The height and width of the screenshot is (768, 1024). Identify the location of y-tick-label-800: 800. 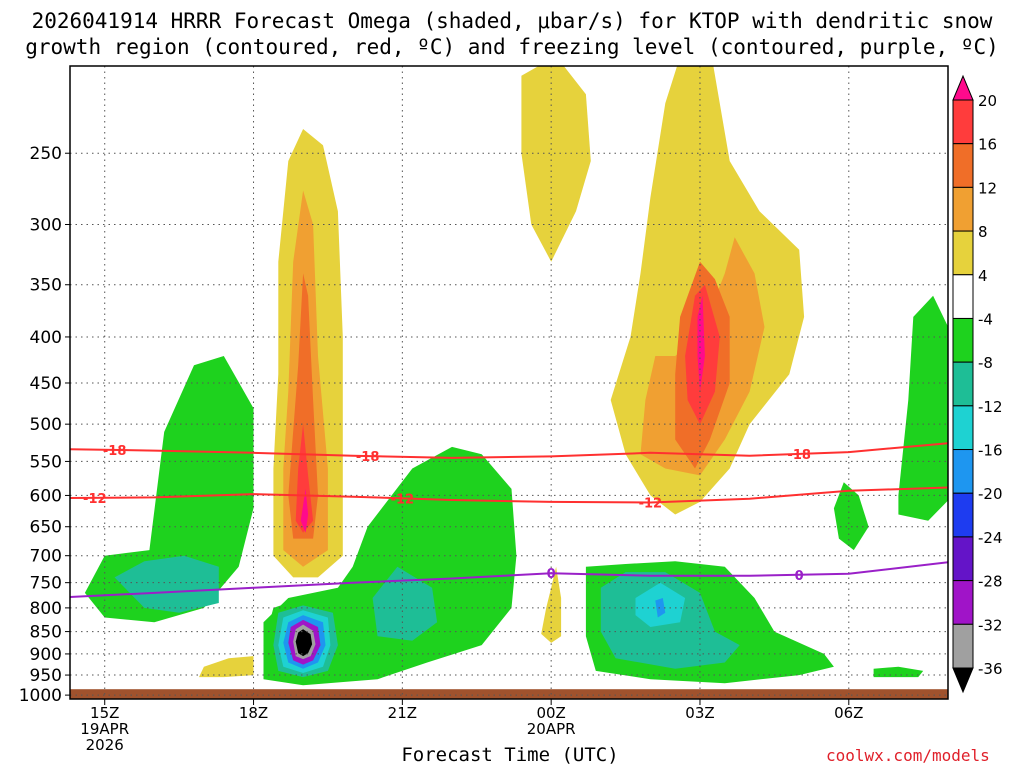
(46, 609).